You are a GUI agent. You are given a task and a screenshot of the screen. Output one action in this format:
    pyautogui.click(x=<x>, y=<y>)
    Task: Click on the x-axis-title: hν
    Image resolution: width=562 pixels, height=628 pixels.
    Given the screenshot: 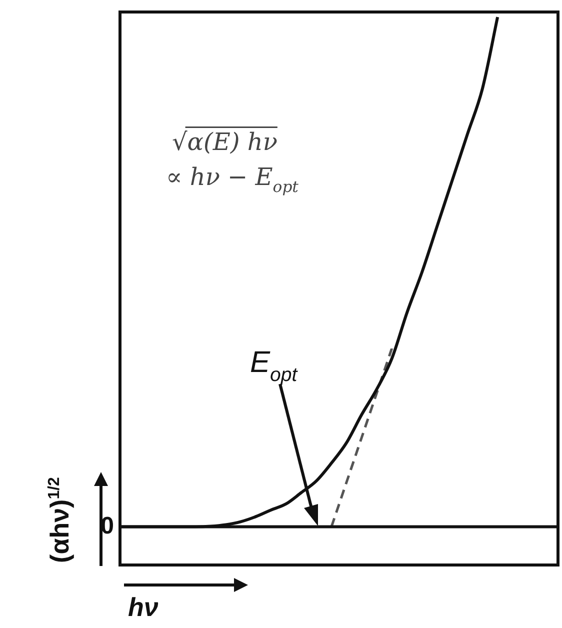 What is the action you would take?
    pyautogui.click(x=143, y=607)
    